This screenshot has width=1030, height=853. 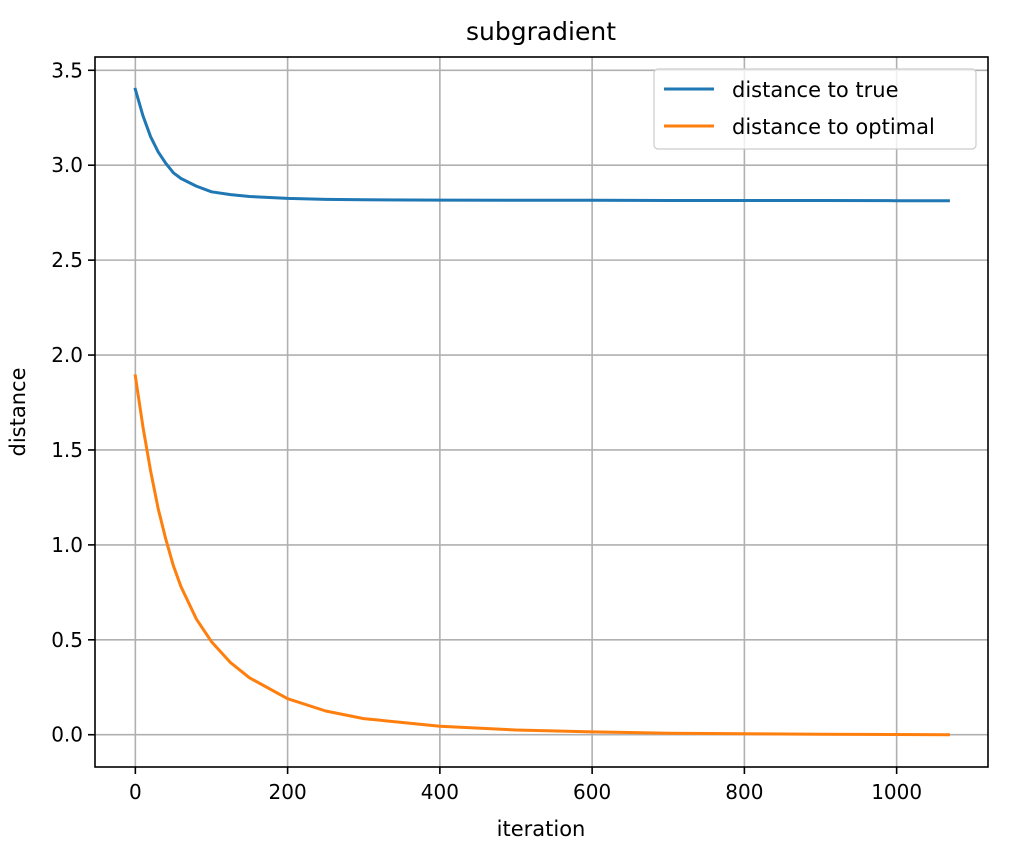 I want to click on series-line-distance-to-true, so click(x=541, y=145).